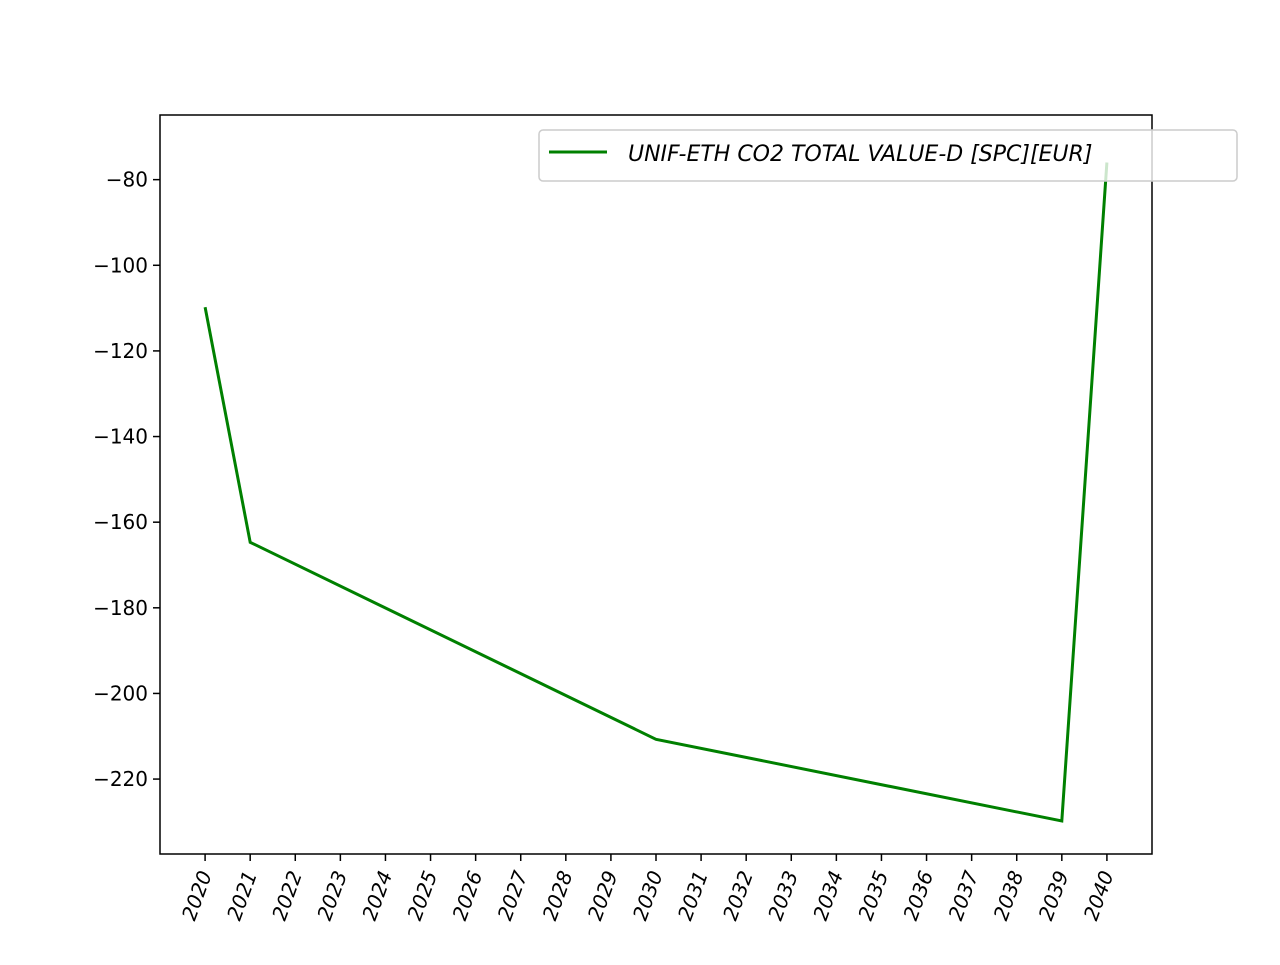 This screenshot has height=965, width=1280. Describe the element at coordinates (860, 154) in the screenshot. I see `legend-label: UNIF-ETH CO2 TOTAL VALUE-D [SPC][EUR]` at that location.